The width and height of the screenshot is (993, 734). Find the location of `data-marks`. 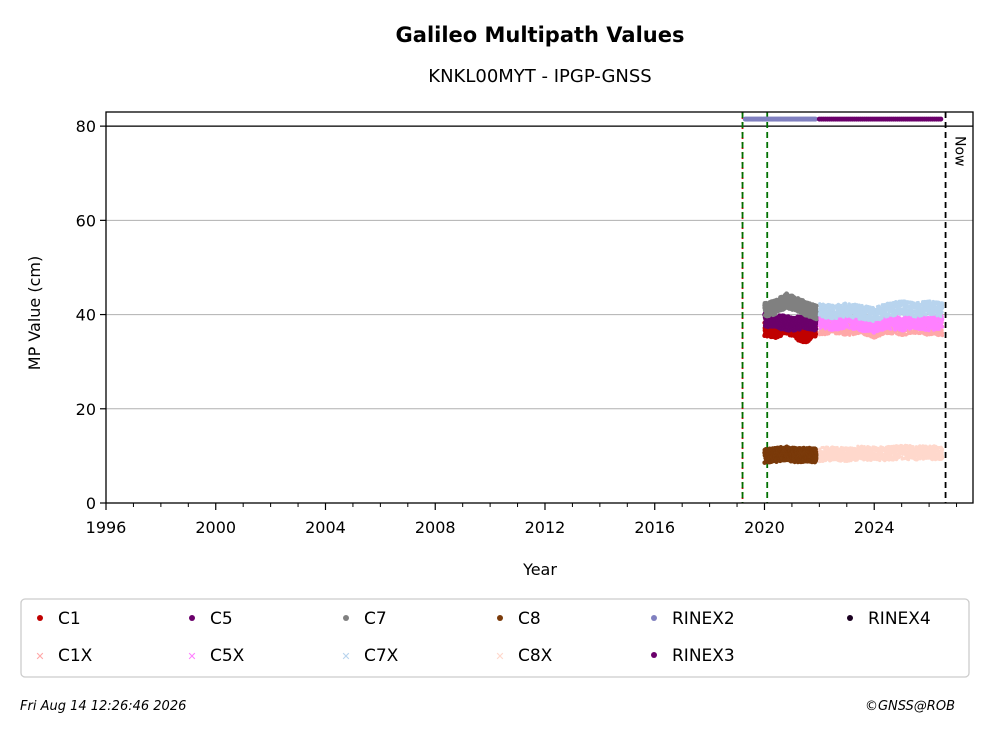

data-marks is located at coordinates (843, 290).